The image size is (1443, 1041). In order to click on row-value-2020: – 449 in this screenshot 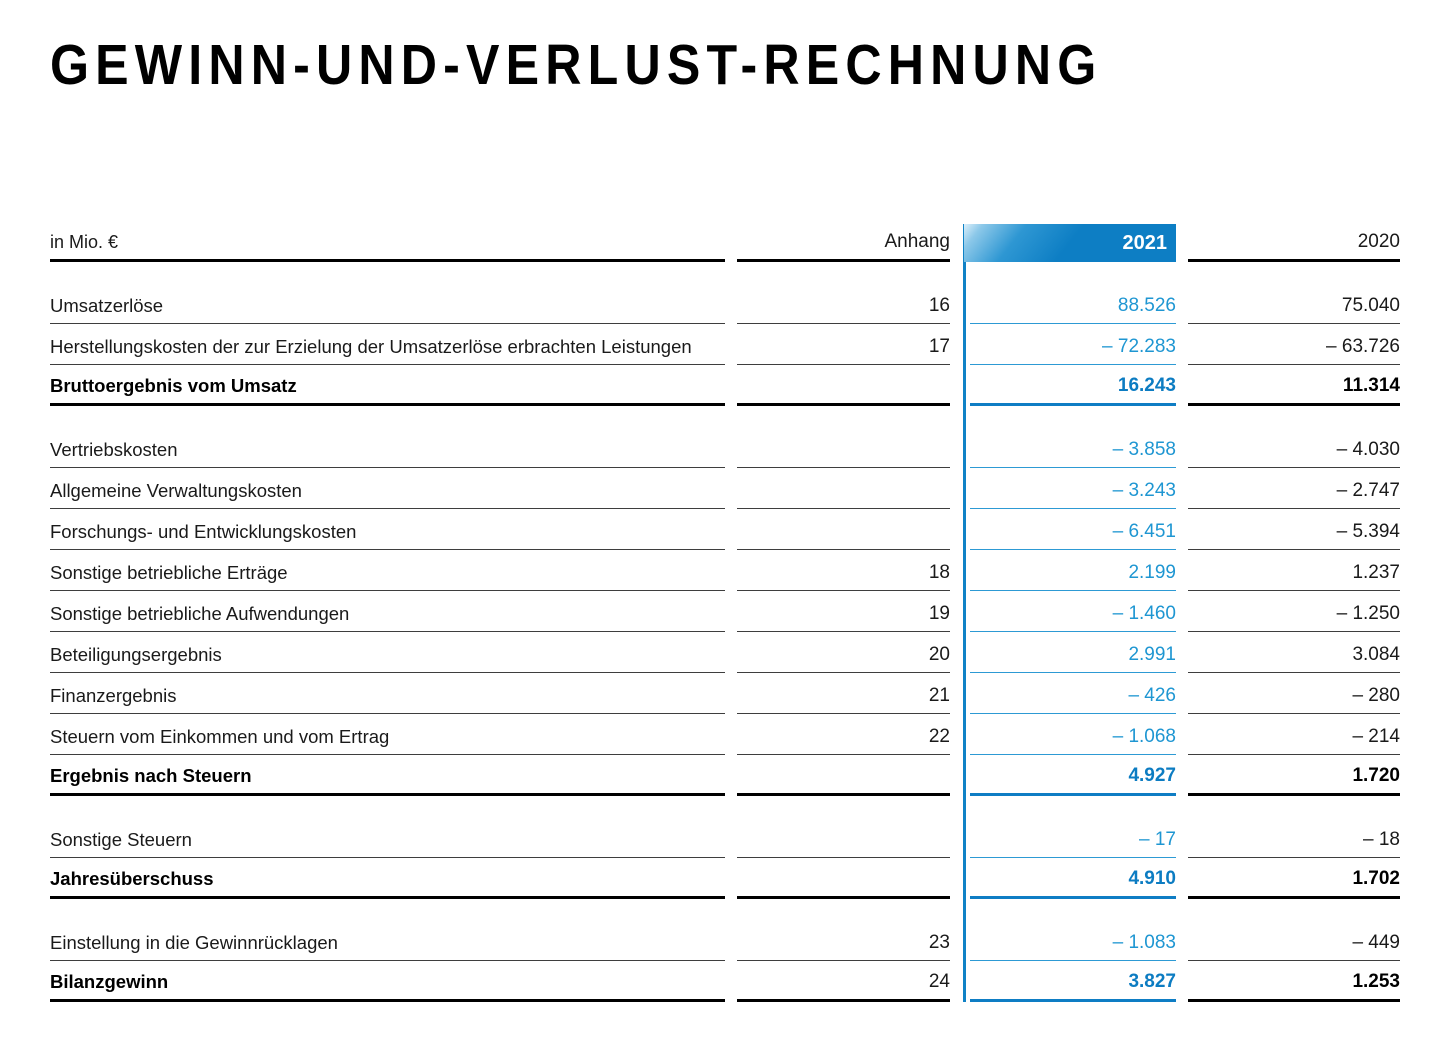, I will do `click(1294, 946)`.